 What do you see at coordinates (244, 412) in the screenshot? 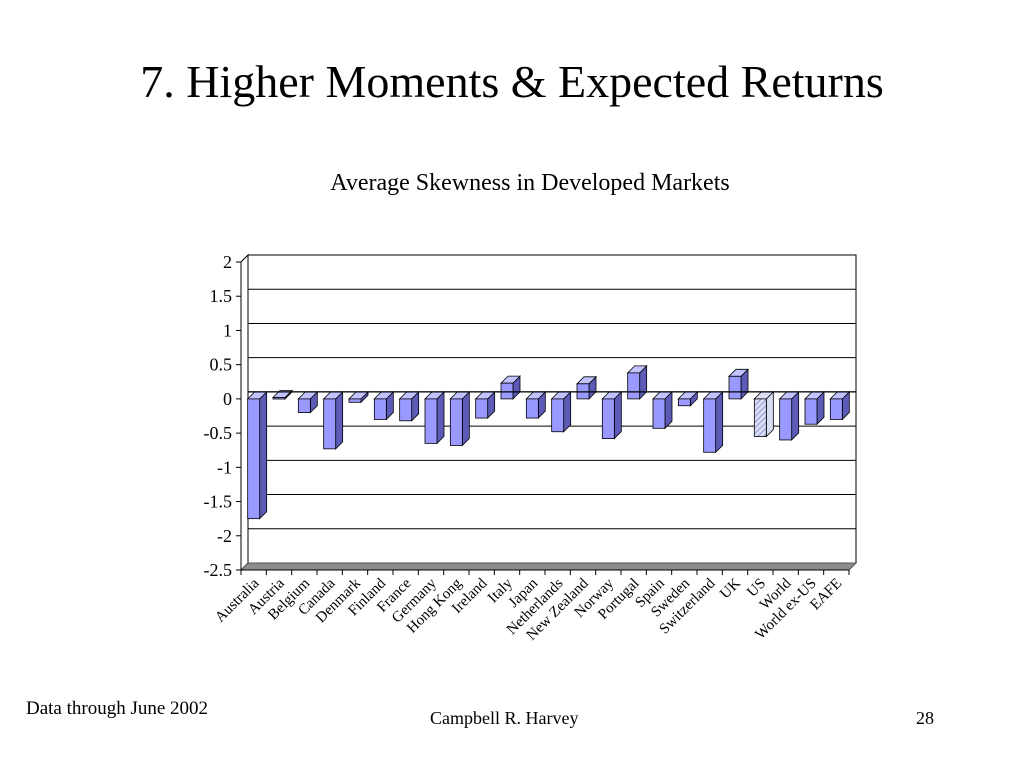
I see `plot-left-wall` at bounding box center [244, 412].